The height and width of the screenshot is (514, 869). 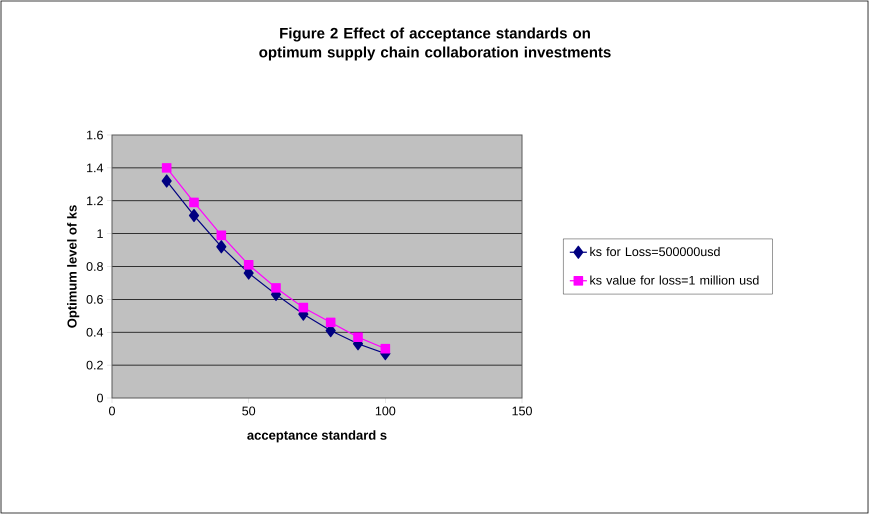 I want to click on y-tick-label: 0.2, so click(x=94, y=365).